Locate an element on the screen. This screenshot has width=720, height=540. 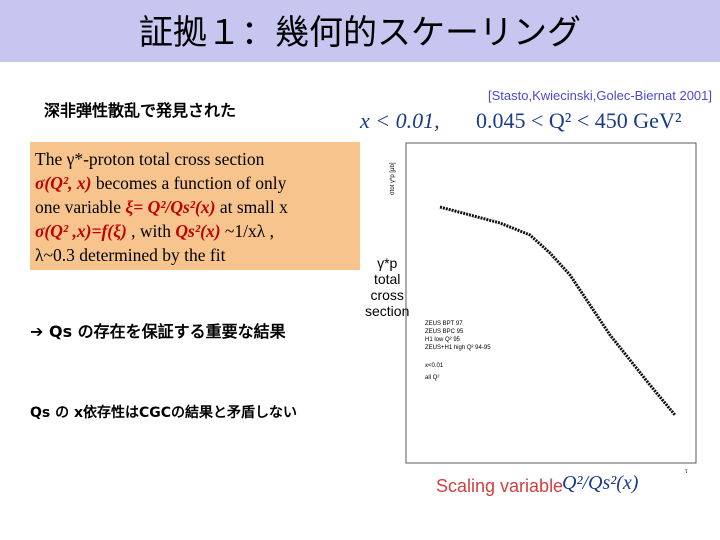
title: 証拠１：幾何的スケーリング is located at coordinates (360, 31).